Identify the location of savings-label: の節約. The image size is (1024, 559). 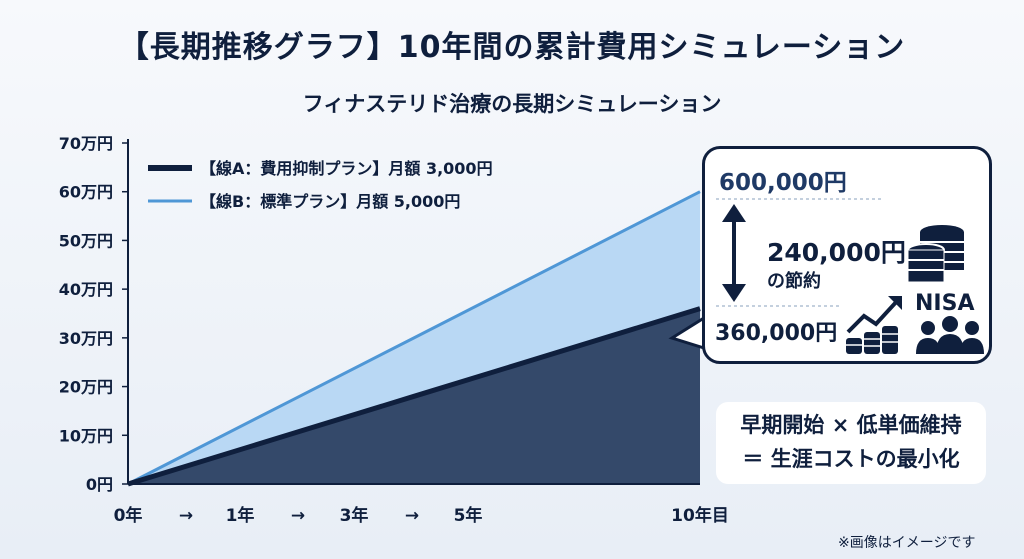
(794, 281).